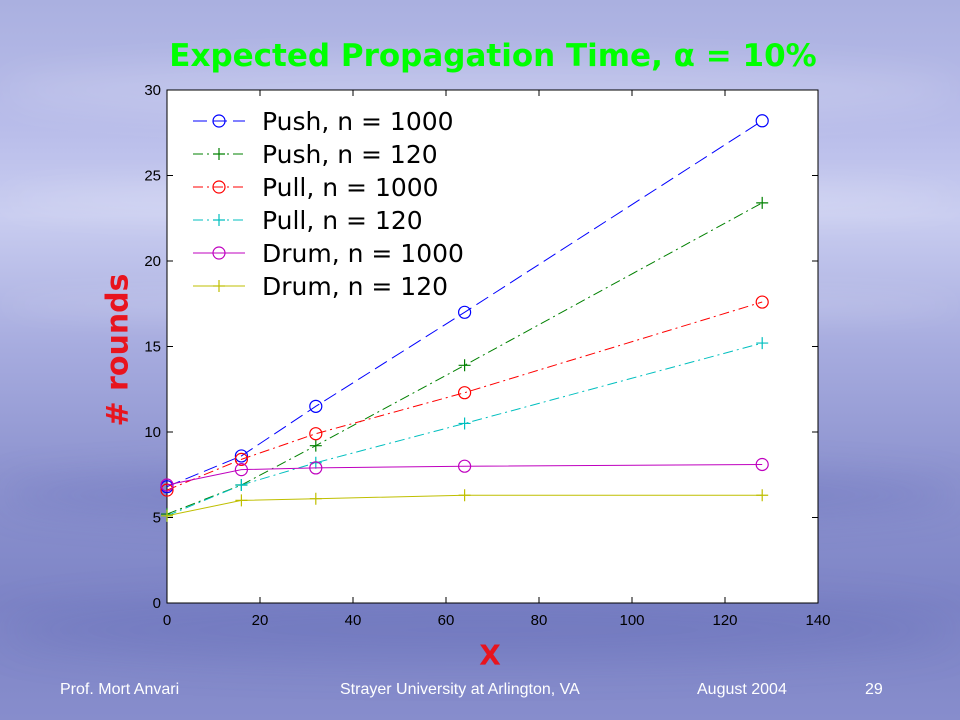  Describe the element at coordinates (724, 620) in the screenshot. I see `x-tick-label: 120` at that location.